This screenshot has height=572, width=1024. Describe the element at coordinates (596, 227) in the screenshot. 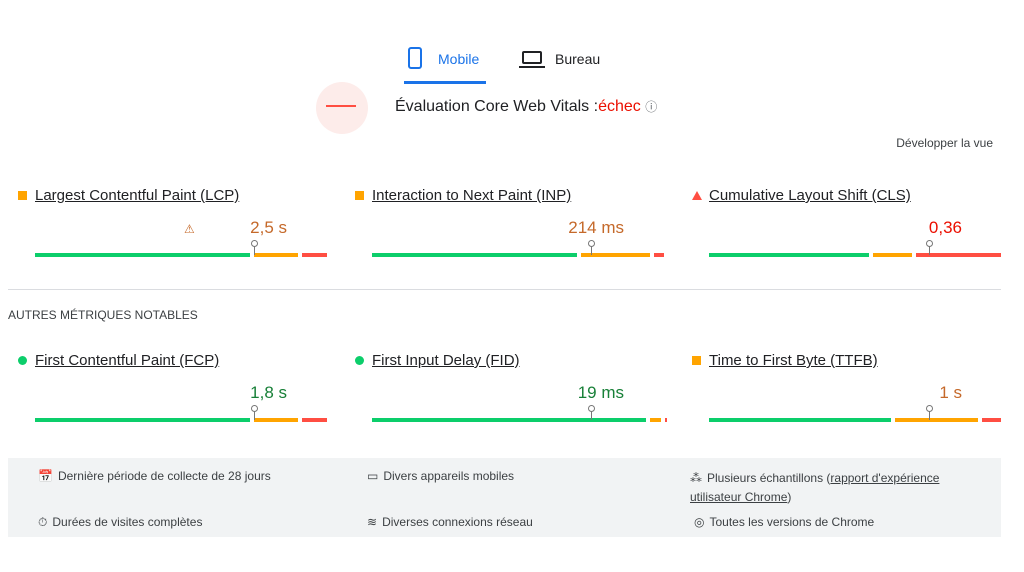

I see `metric-value: 214 ms` at that location.